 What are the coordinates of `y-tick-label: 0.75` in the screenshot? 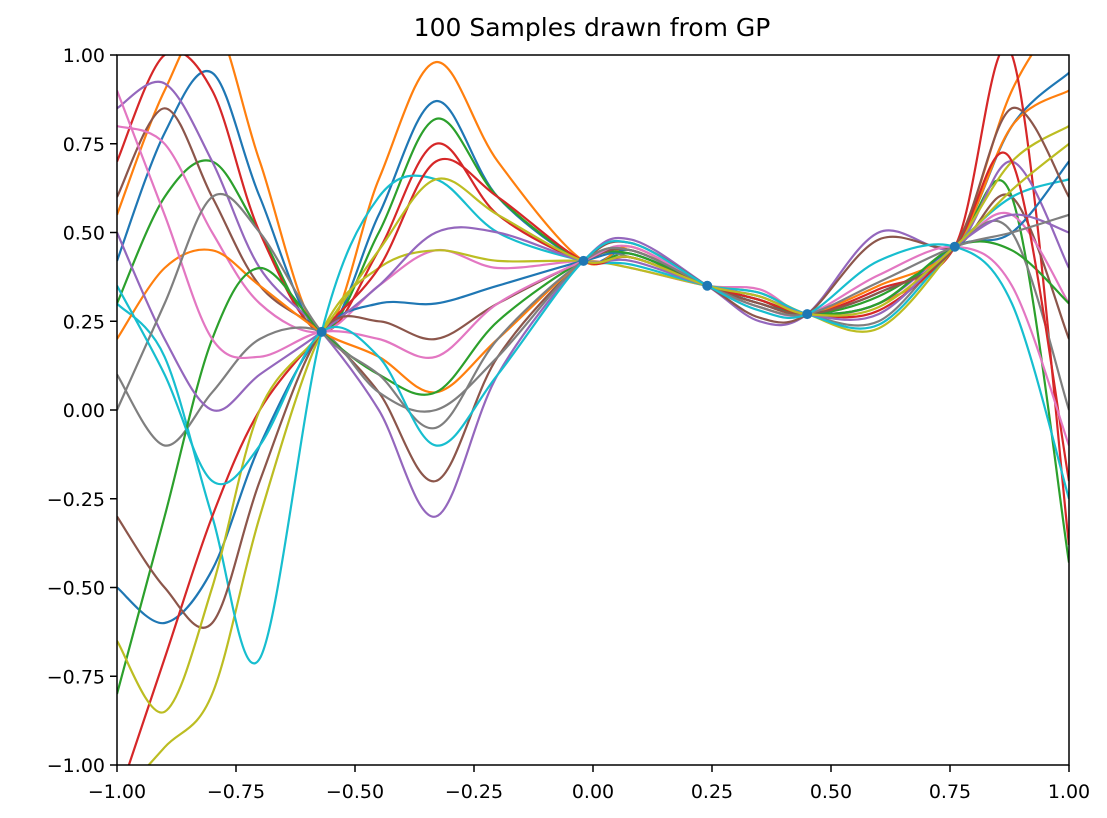 It's located at (84, 145).